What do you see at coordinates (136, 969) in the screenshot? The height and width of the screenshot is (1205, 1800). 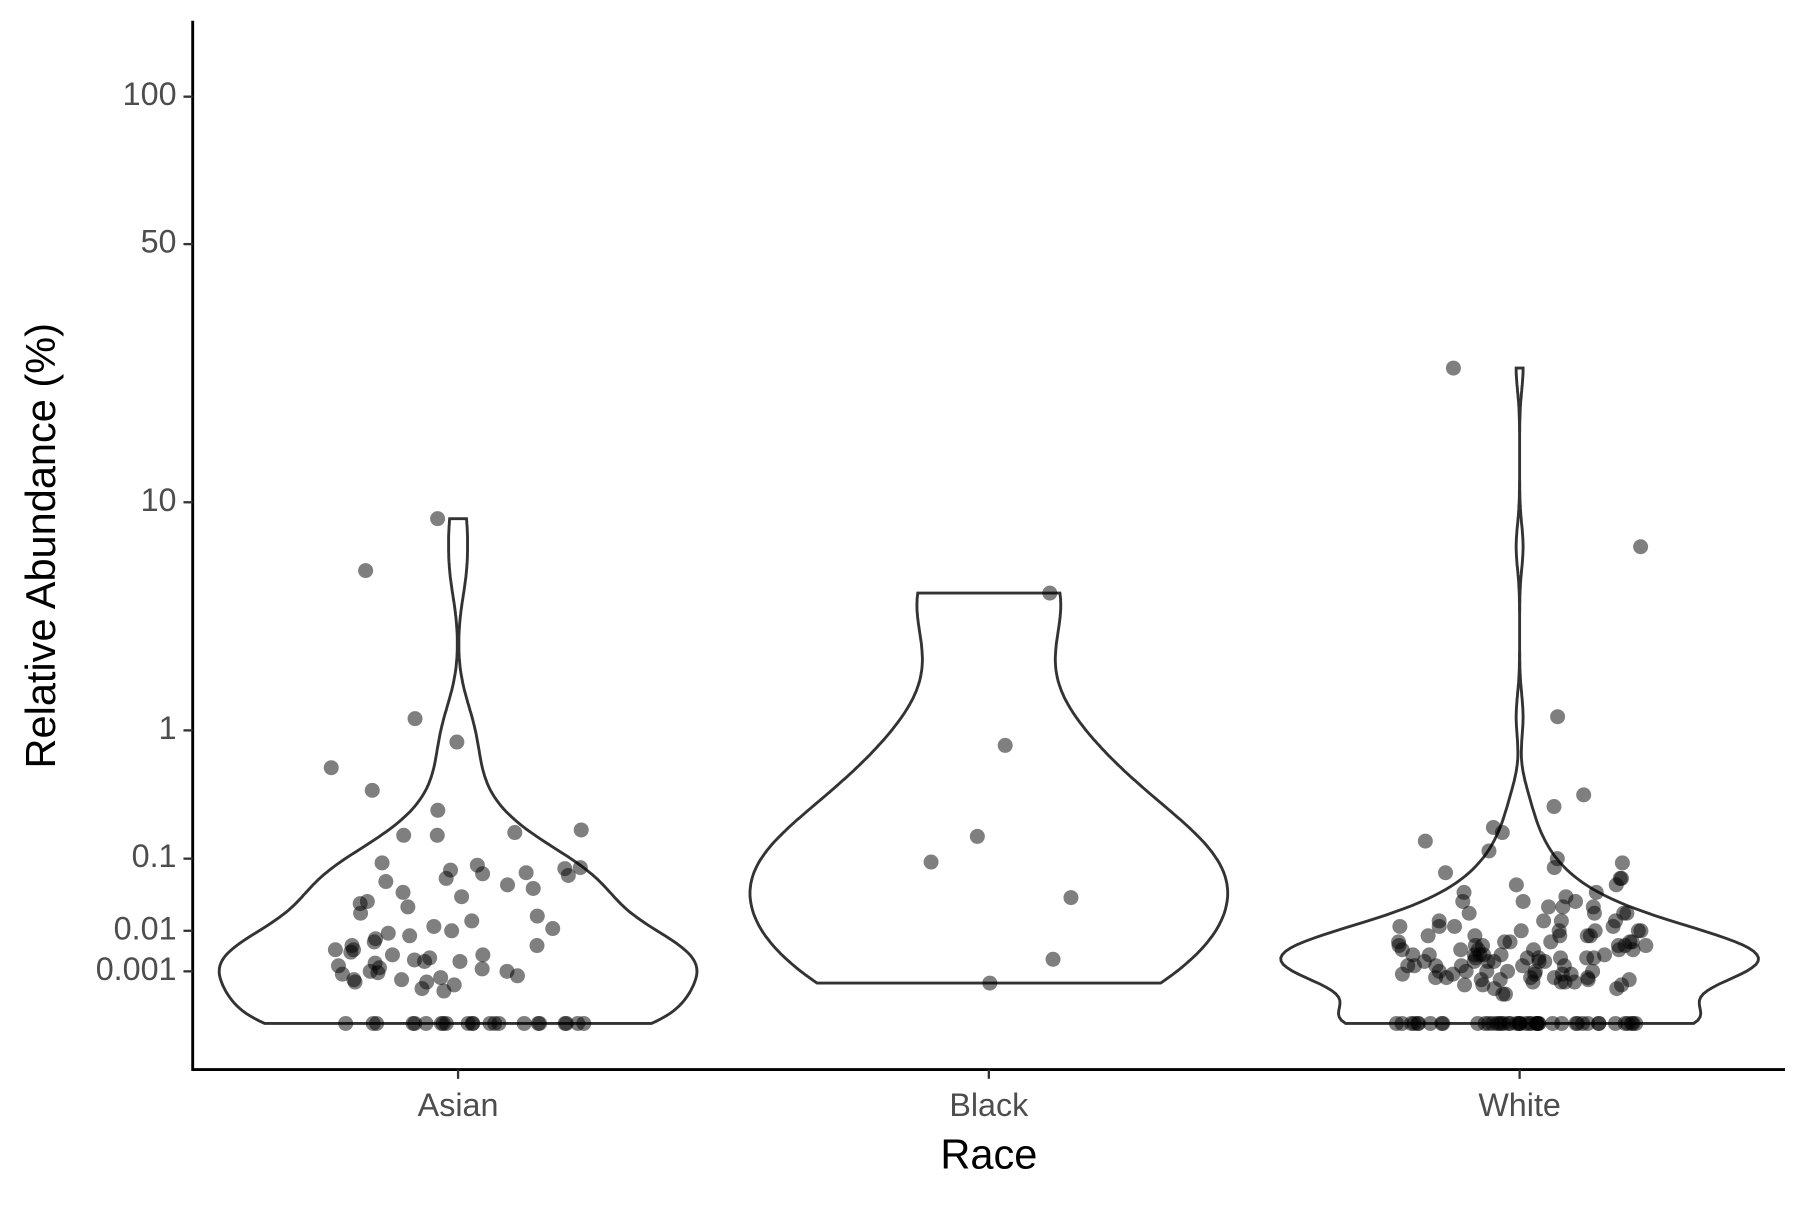 I see `y-tick-label: 0.001` at bounding box center [136, 969].